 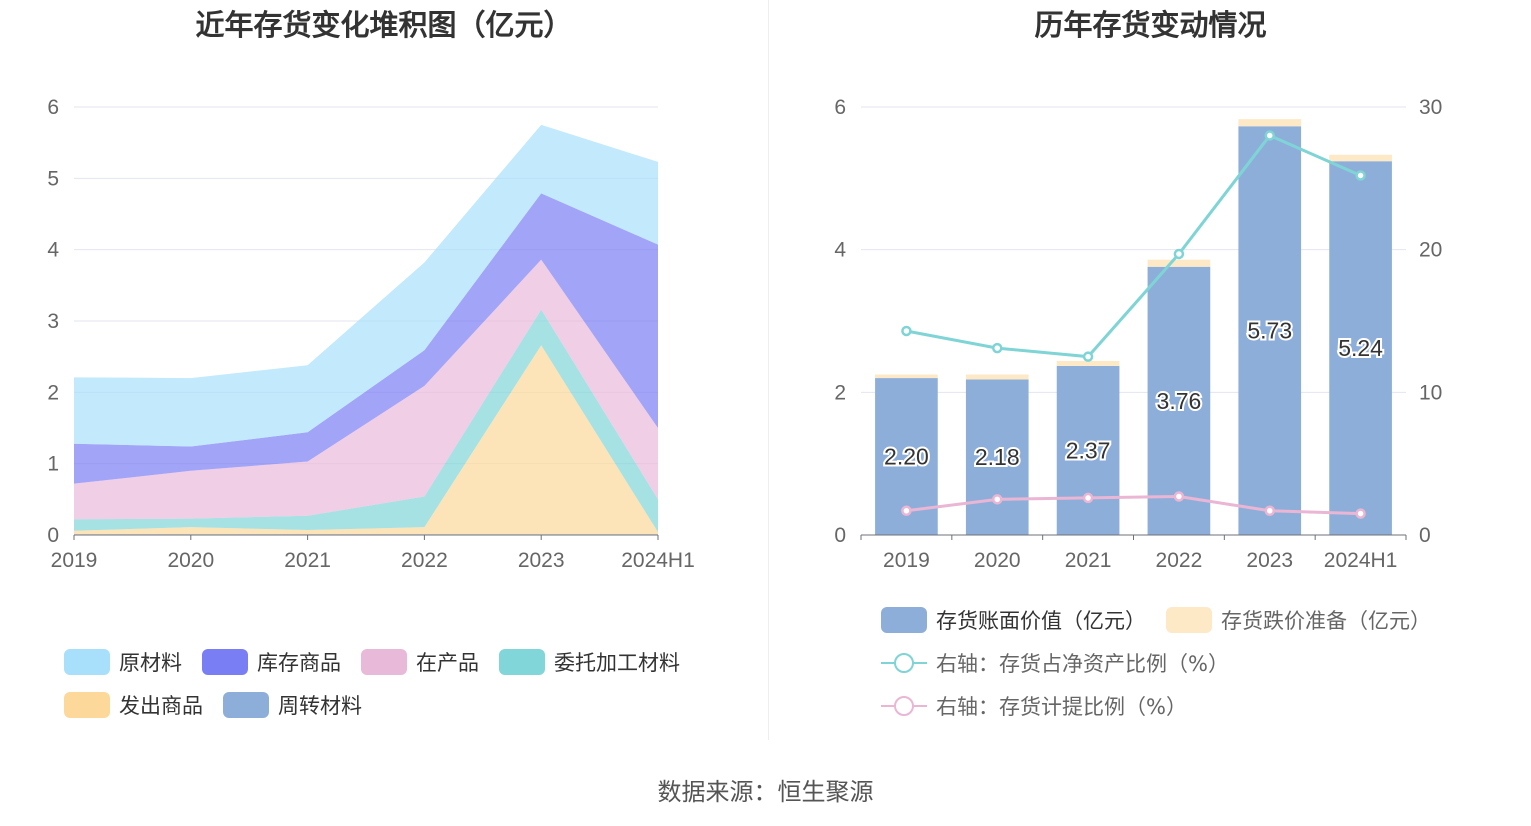 What do you see at coordinates (617, 662) in the screenshot?
I see `legend-label: 委托加工材料` at bounding box center [617, 662].